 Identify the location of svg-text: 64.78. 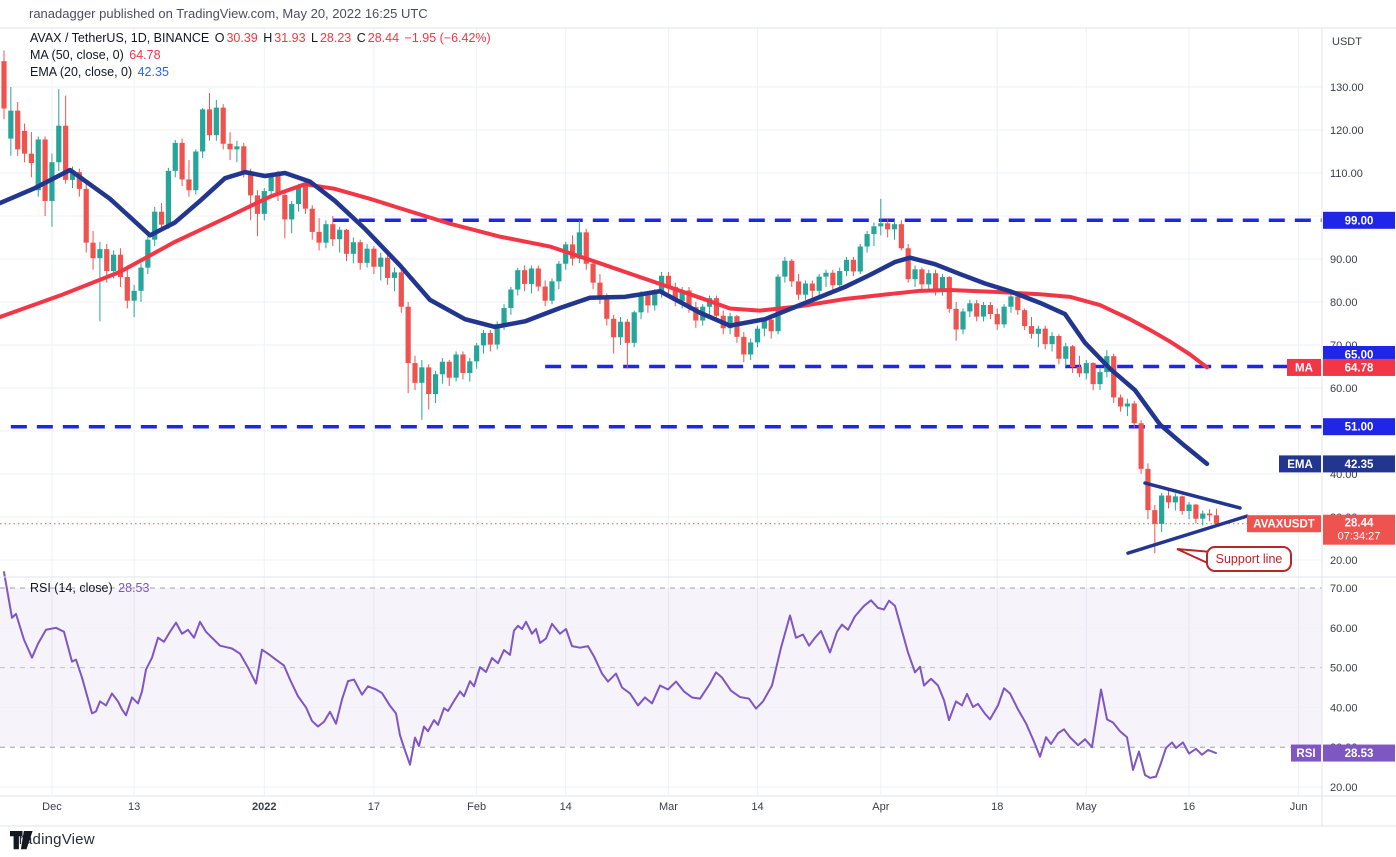
(1359, 368).